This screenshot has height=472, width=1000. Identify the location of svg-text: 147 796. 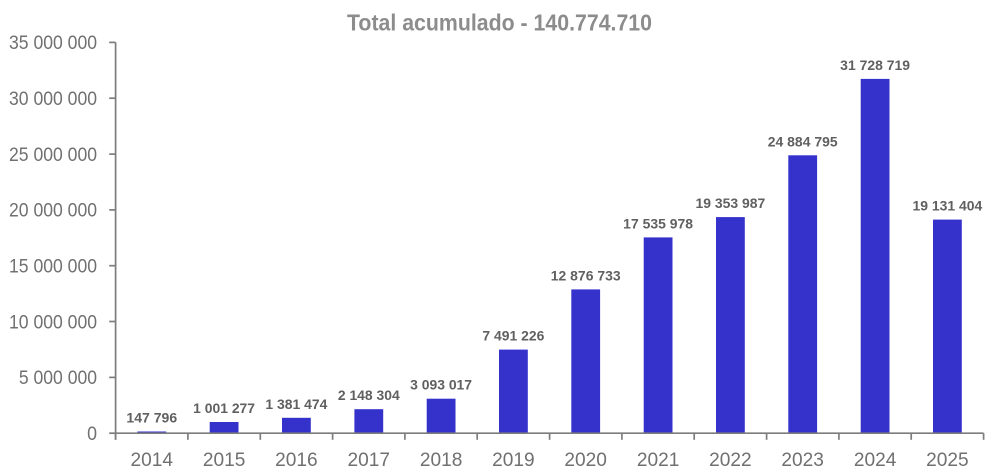
(151, 418).